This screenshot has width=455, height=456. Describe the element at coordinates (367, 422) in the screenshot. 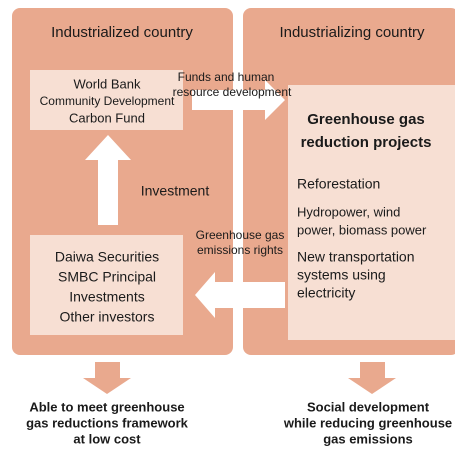

I see `outcome-text: while reducing greenhouse` at that location.